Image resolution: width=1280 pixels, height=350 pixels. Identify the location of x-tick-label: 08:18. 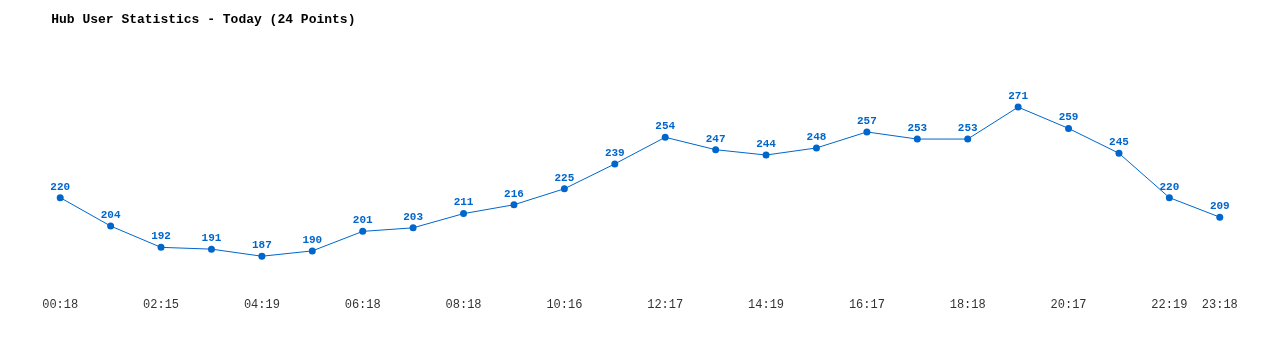
(463, 305).